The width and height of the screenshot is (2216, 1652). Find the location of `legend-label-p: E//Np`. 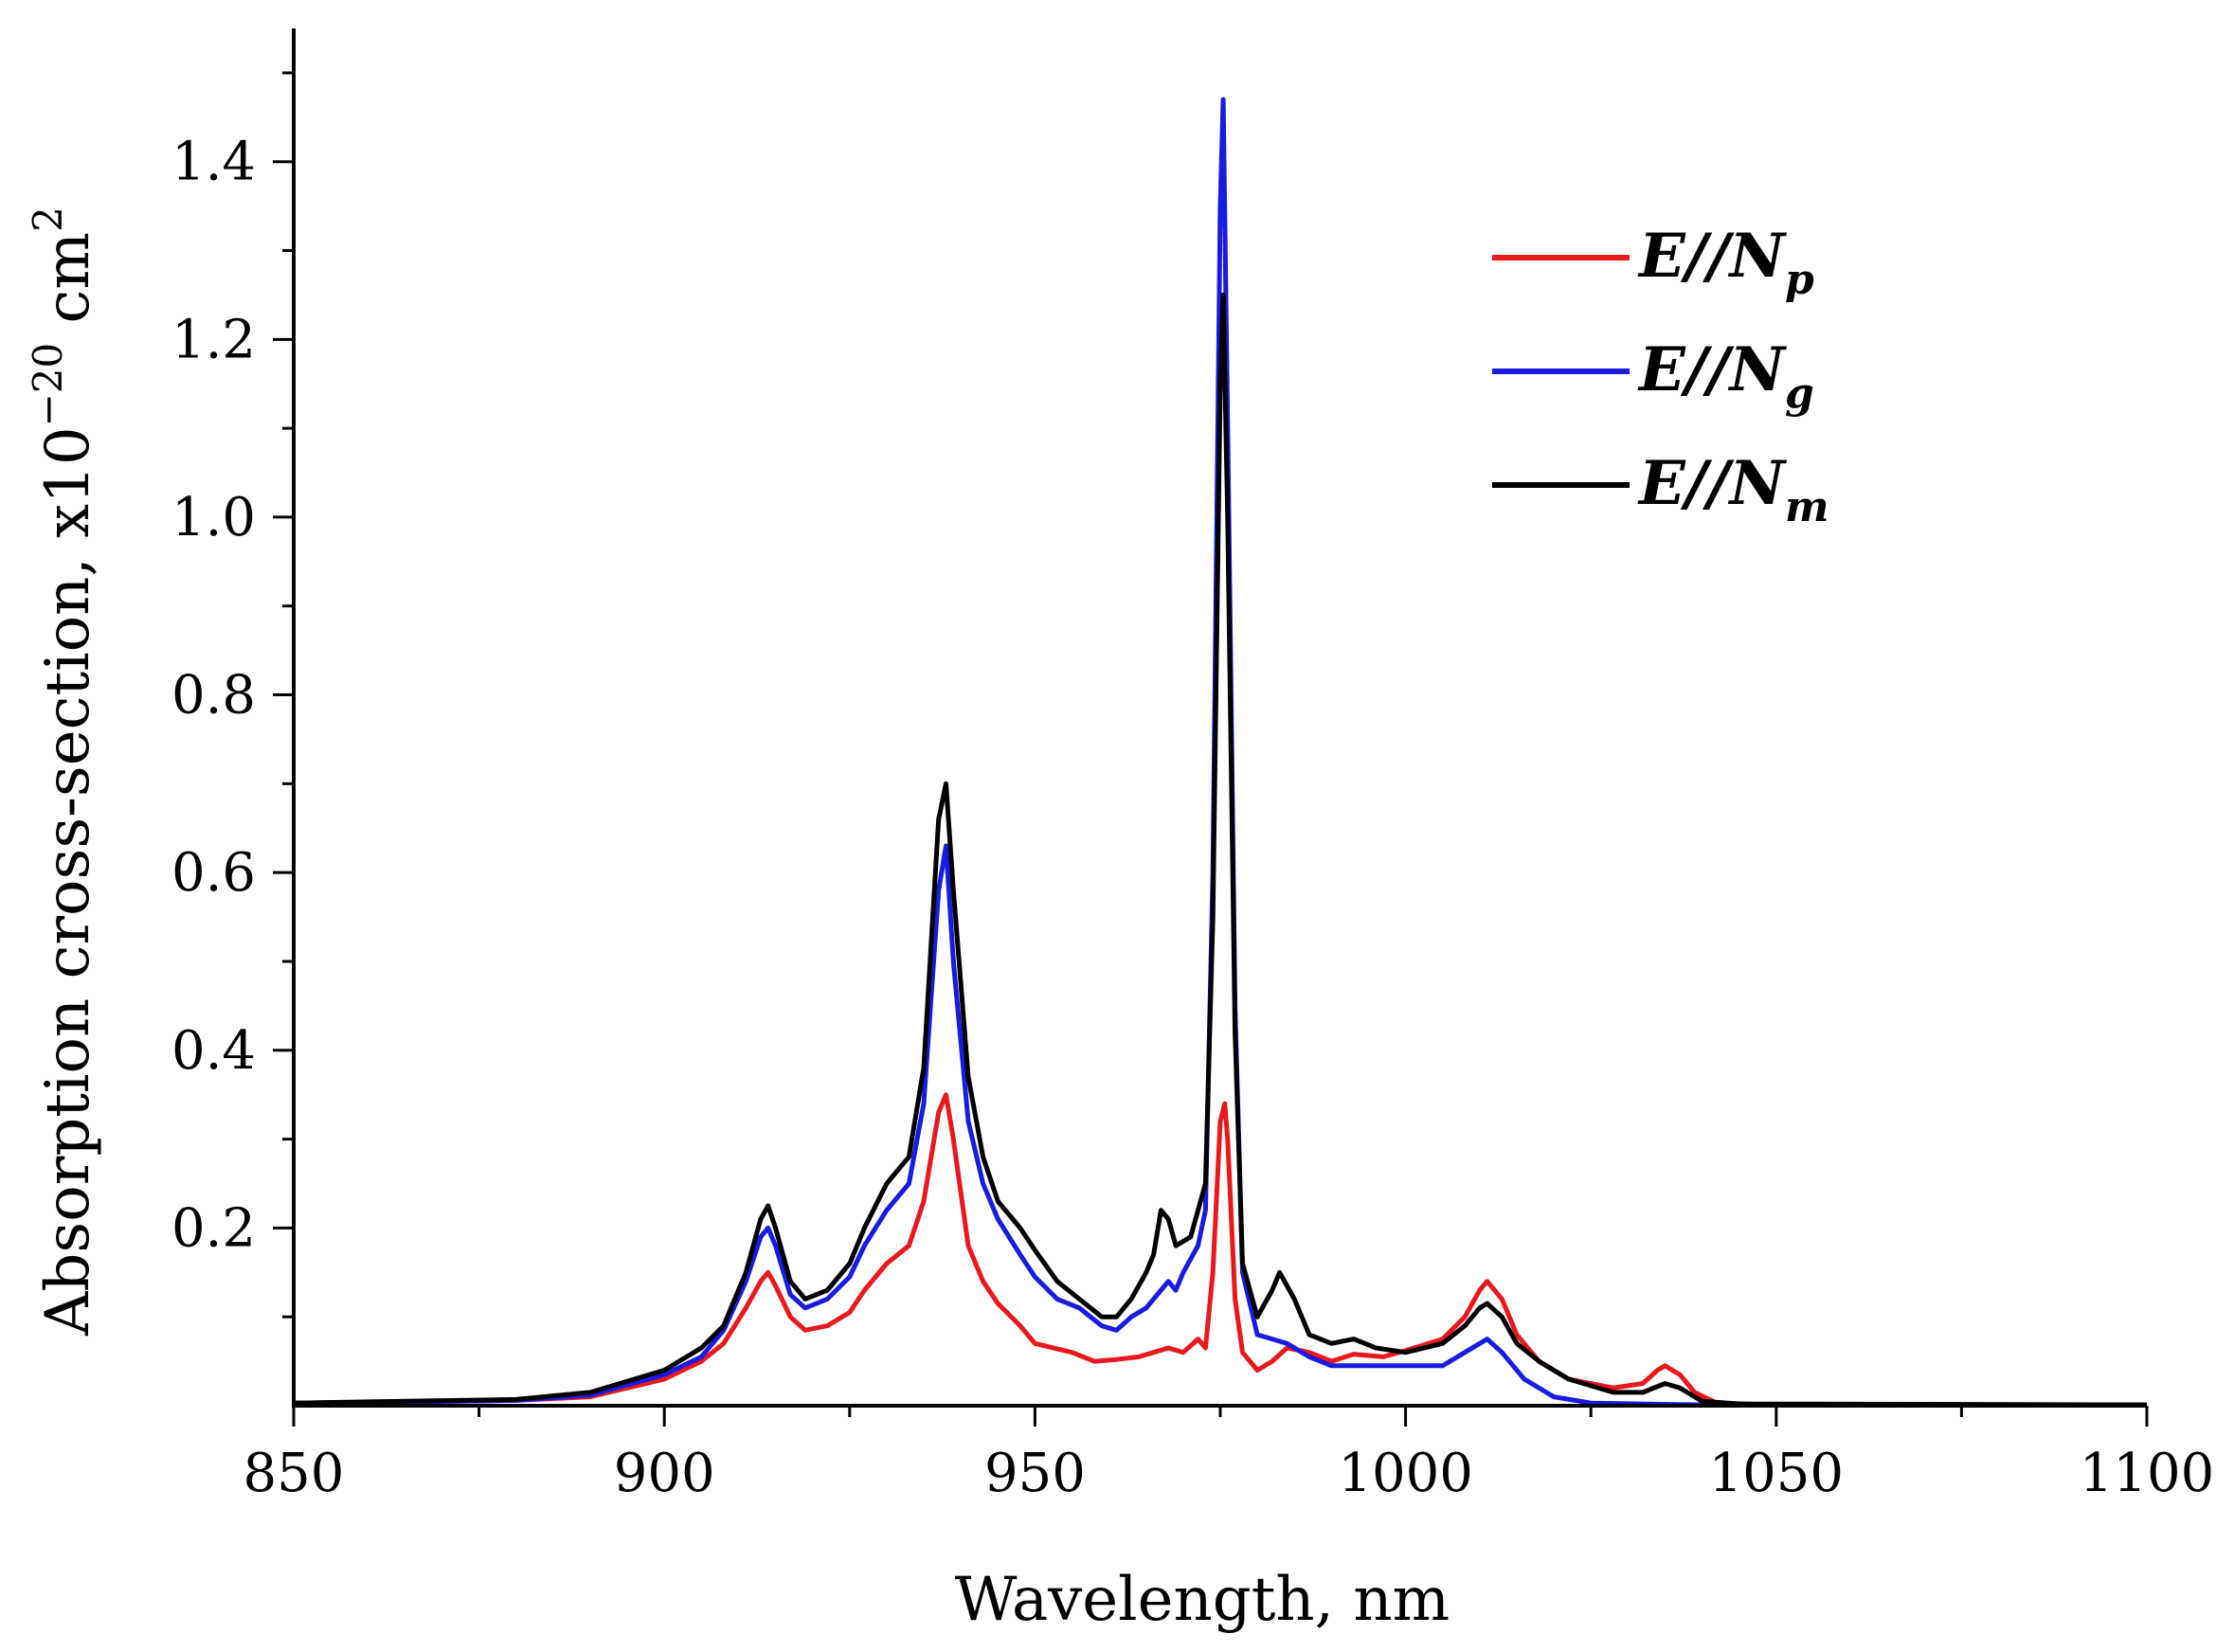

legend-label-p: E//Np is located at coordinates (1725, 262).